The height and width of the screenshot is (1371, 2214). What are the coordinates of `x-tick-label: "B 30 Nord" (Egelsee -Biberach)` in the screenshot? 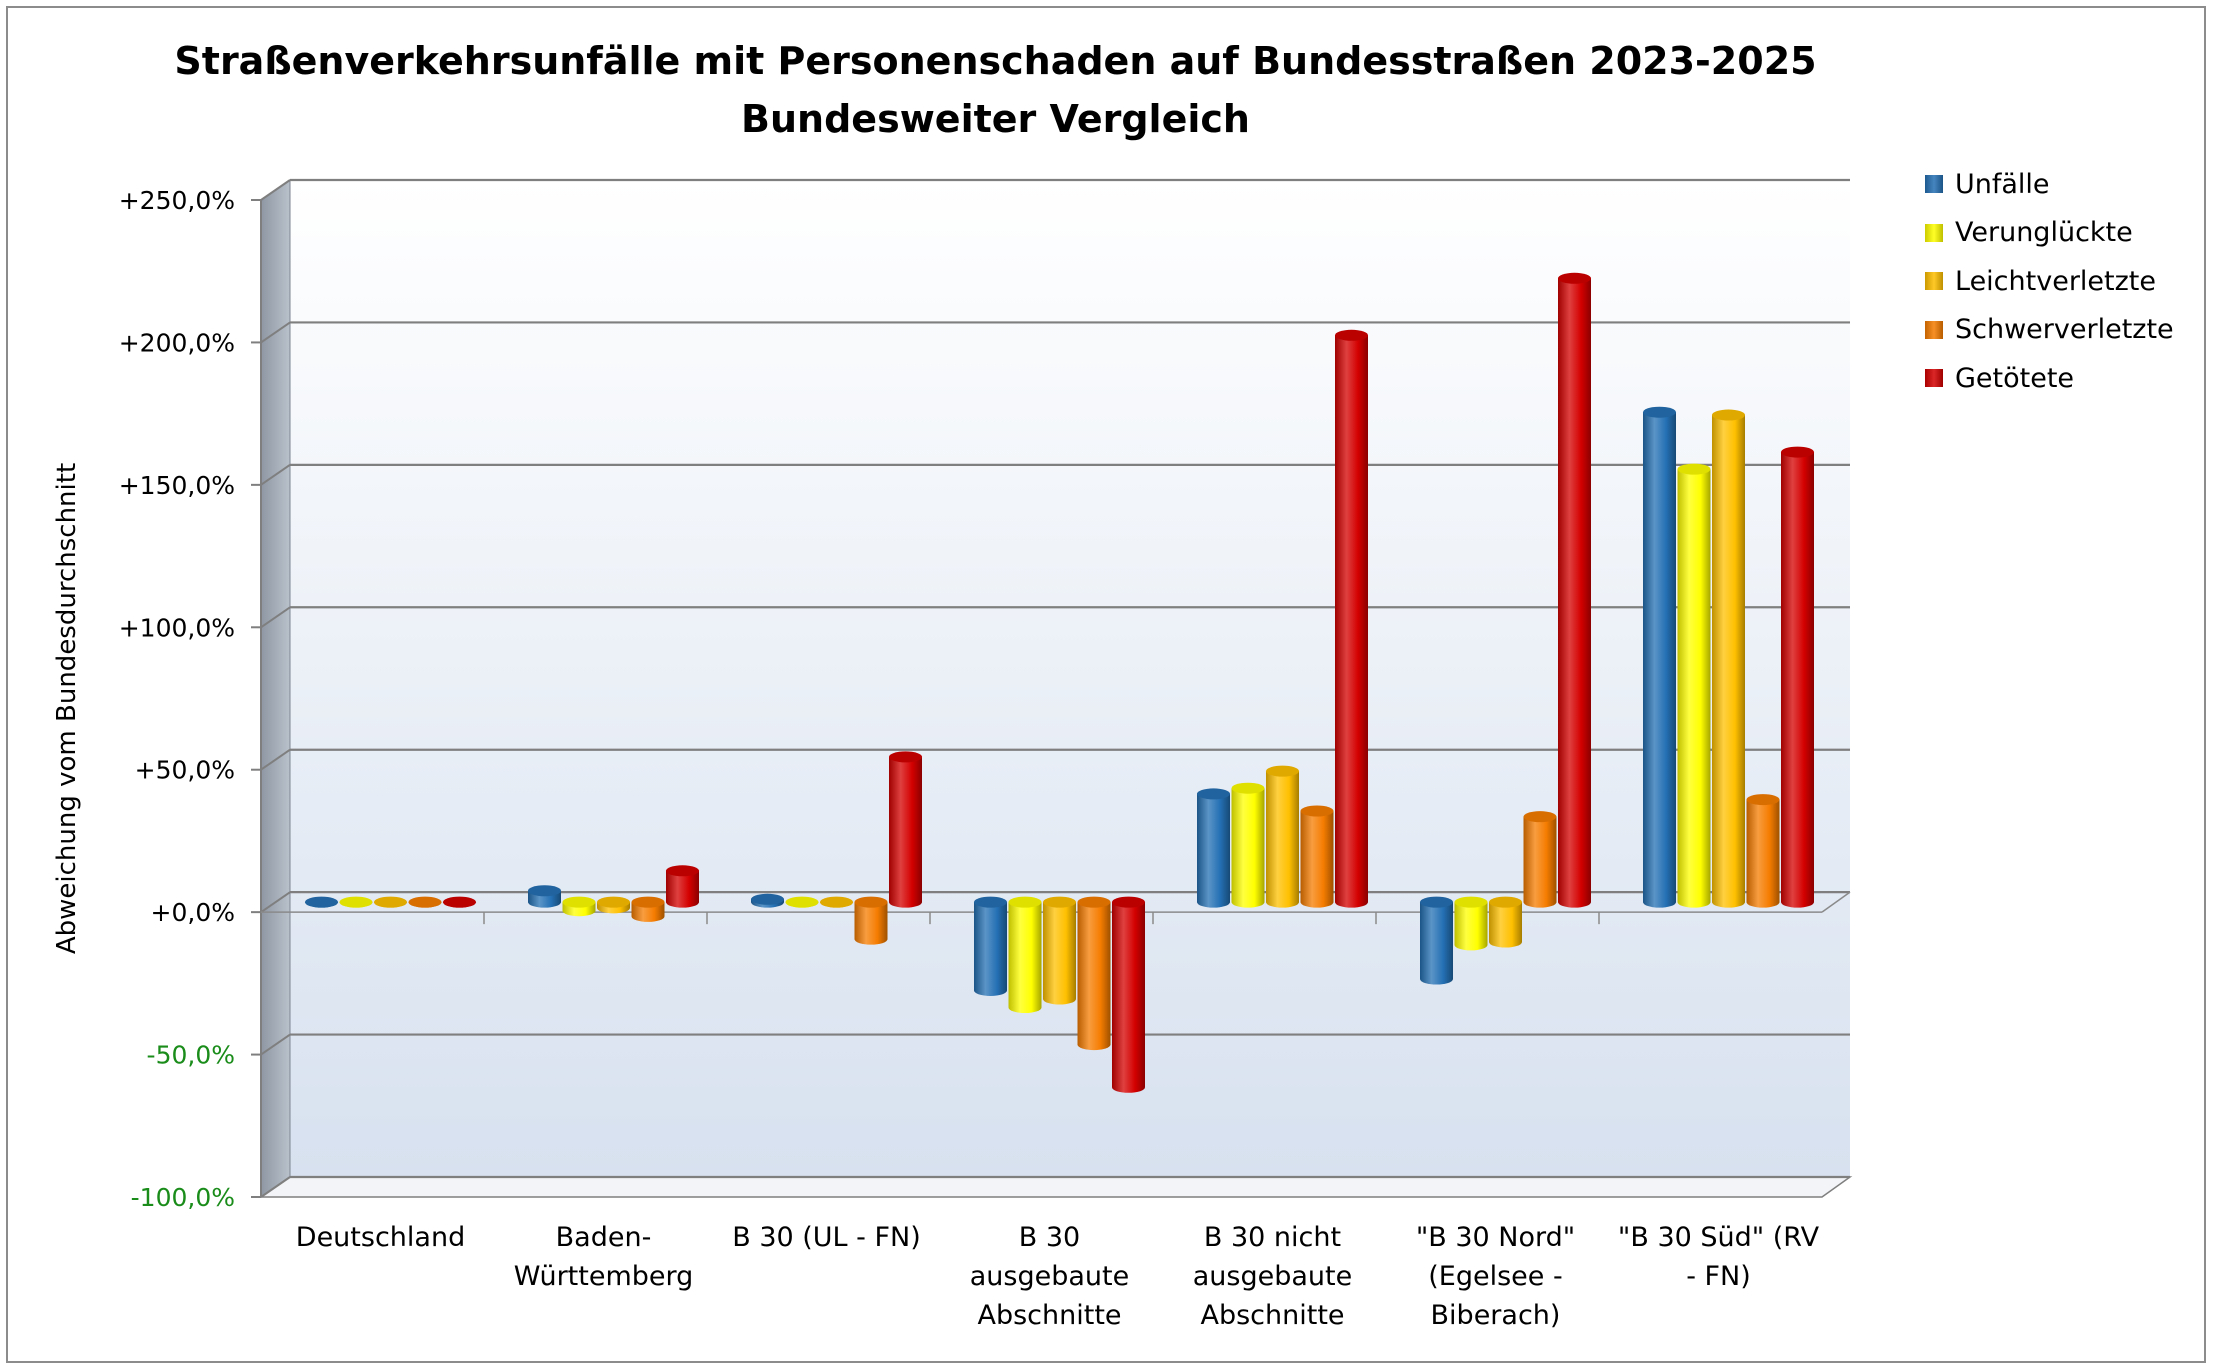 It's located at (1495, 1276).